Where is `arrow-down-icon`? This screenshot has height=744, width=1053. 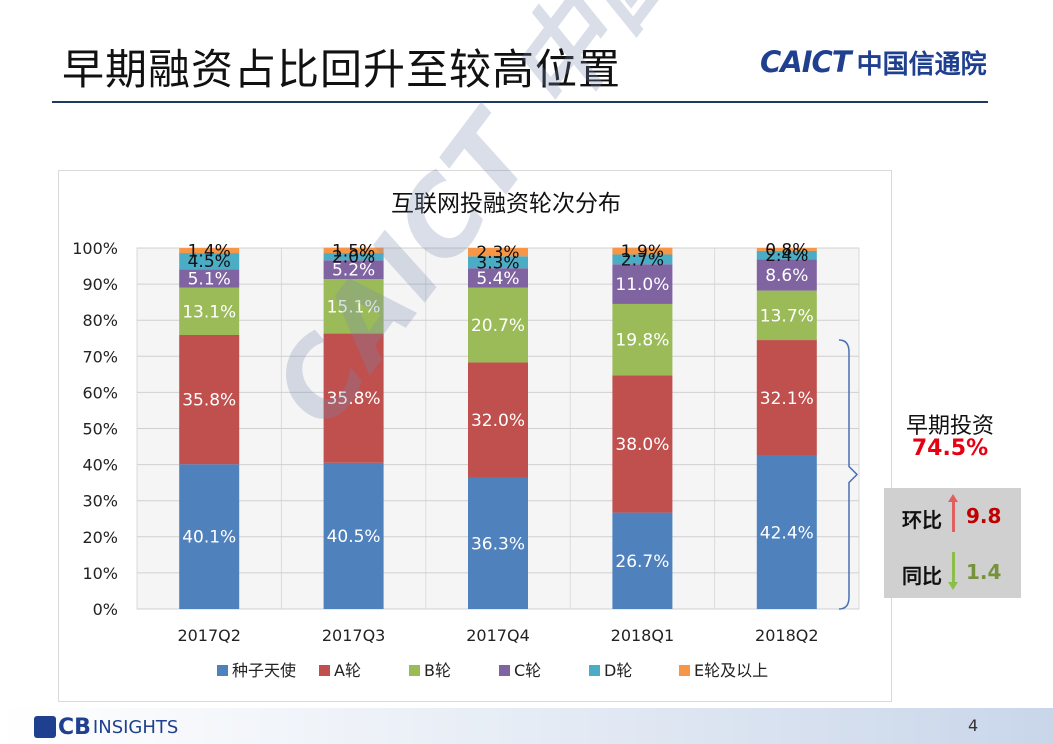
arrow-down-icon is located at coordinates (953, 571).